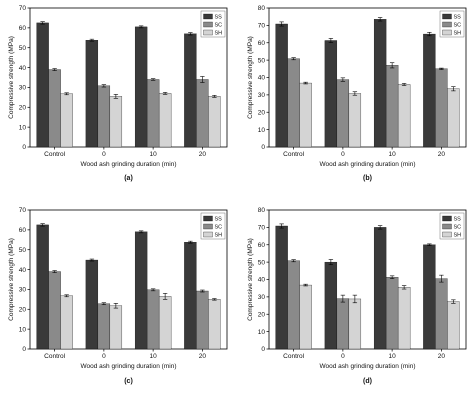  What do you see at coordinates (367, 381) in the screenshot?
I see `panel-caption: (d)` at bounding box center [367, 381].